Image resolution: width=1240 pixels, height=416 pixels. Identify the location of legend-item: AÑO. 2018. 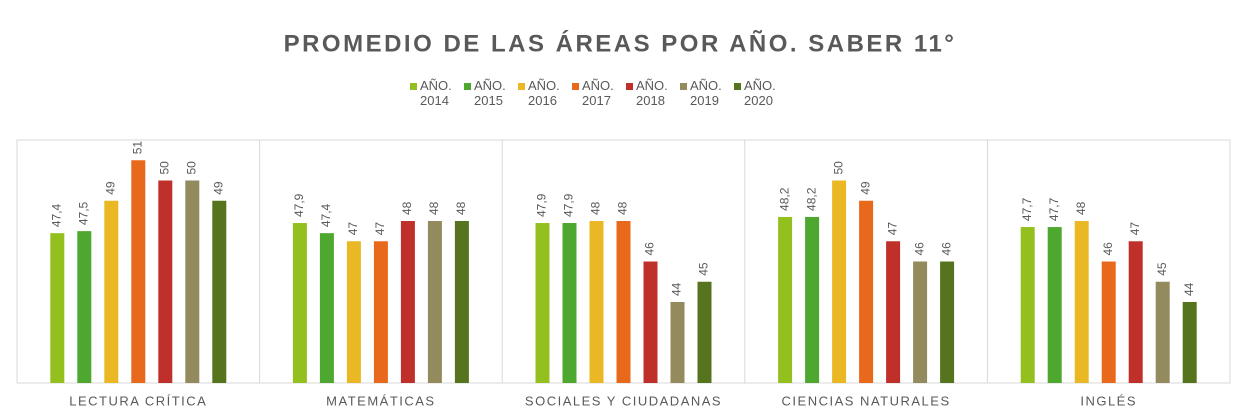
(651, 93).